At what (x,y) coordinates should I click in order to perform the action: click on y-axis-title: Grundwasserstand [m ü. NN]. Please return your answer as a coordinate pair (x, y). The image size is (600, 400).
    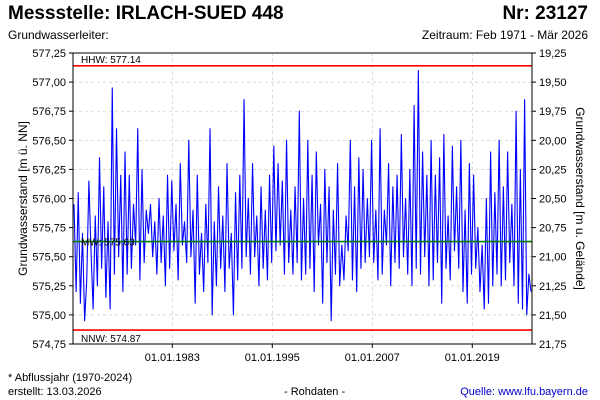
    Looking at the image, I should click on (23, 198).